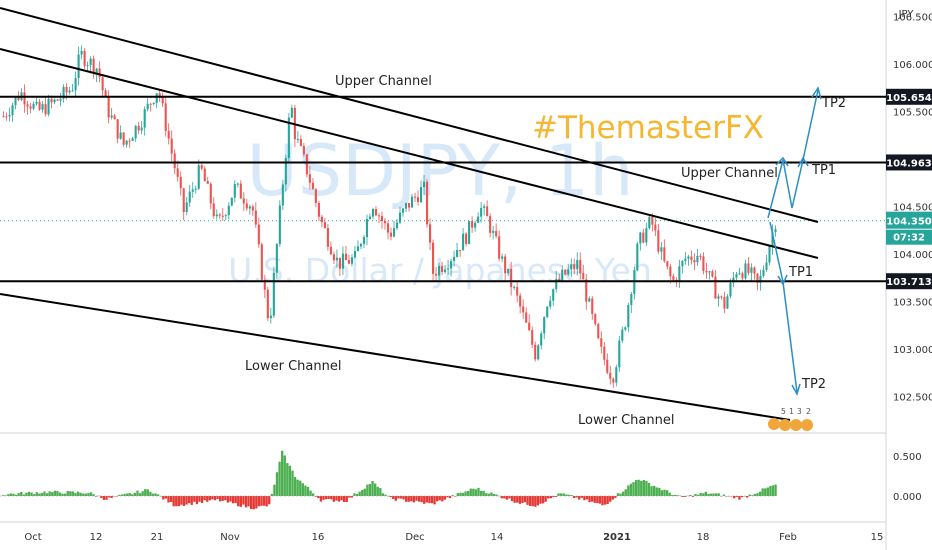  Describe the element at coordinates (791, 411) in the screenshot. I see `event-count: 1` at that location.